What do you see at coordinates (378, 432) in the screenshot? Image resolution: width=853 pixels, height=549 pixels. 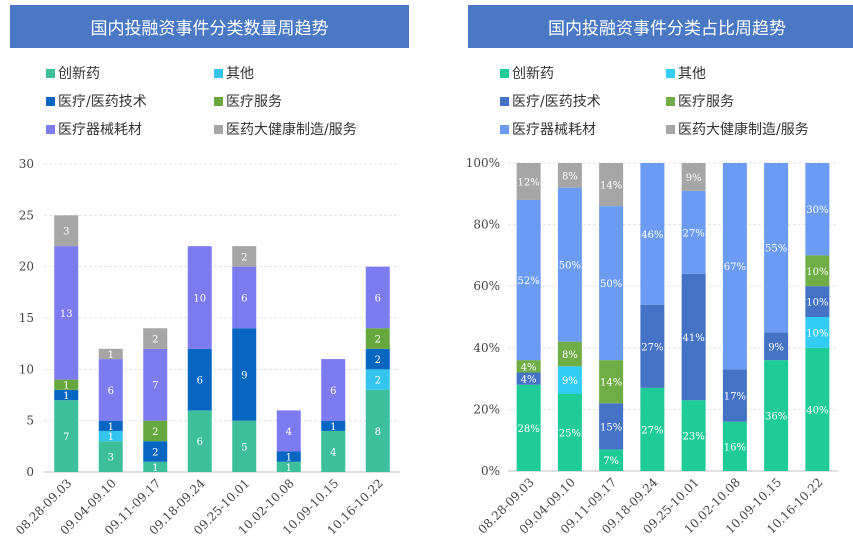 I see `bar-value-label: 8` at bounding box center [378, 432].